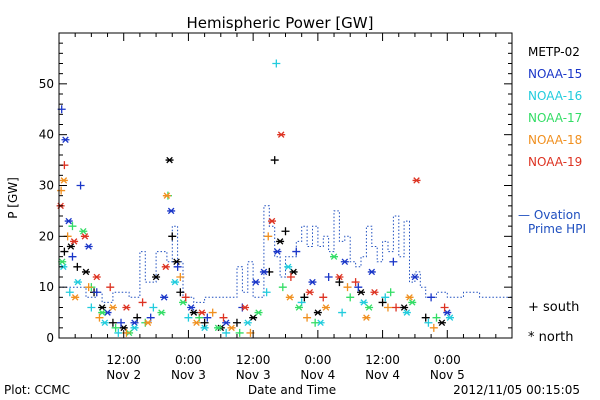  What do you see at coordinates (280, 23) in the screenshot?
I see `chart-title: Hemispheric Power [GW]` at bounding box center [280, 23].